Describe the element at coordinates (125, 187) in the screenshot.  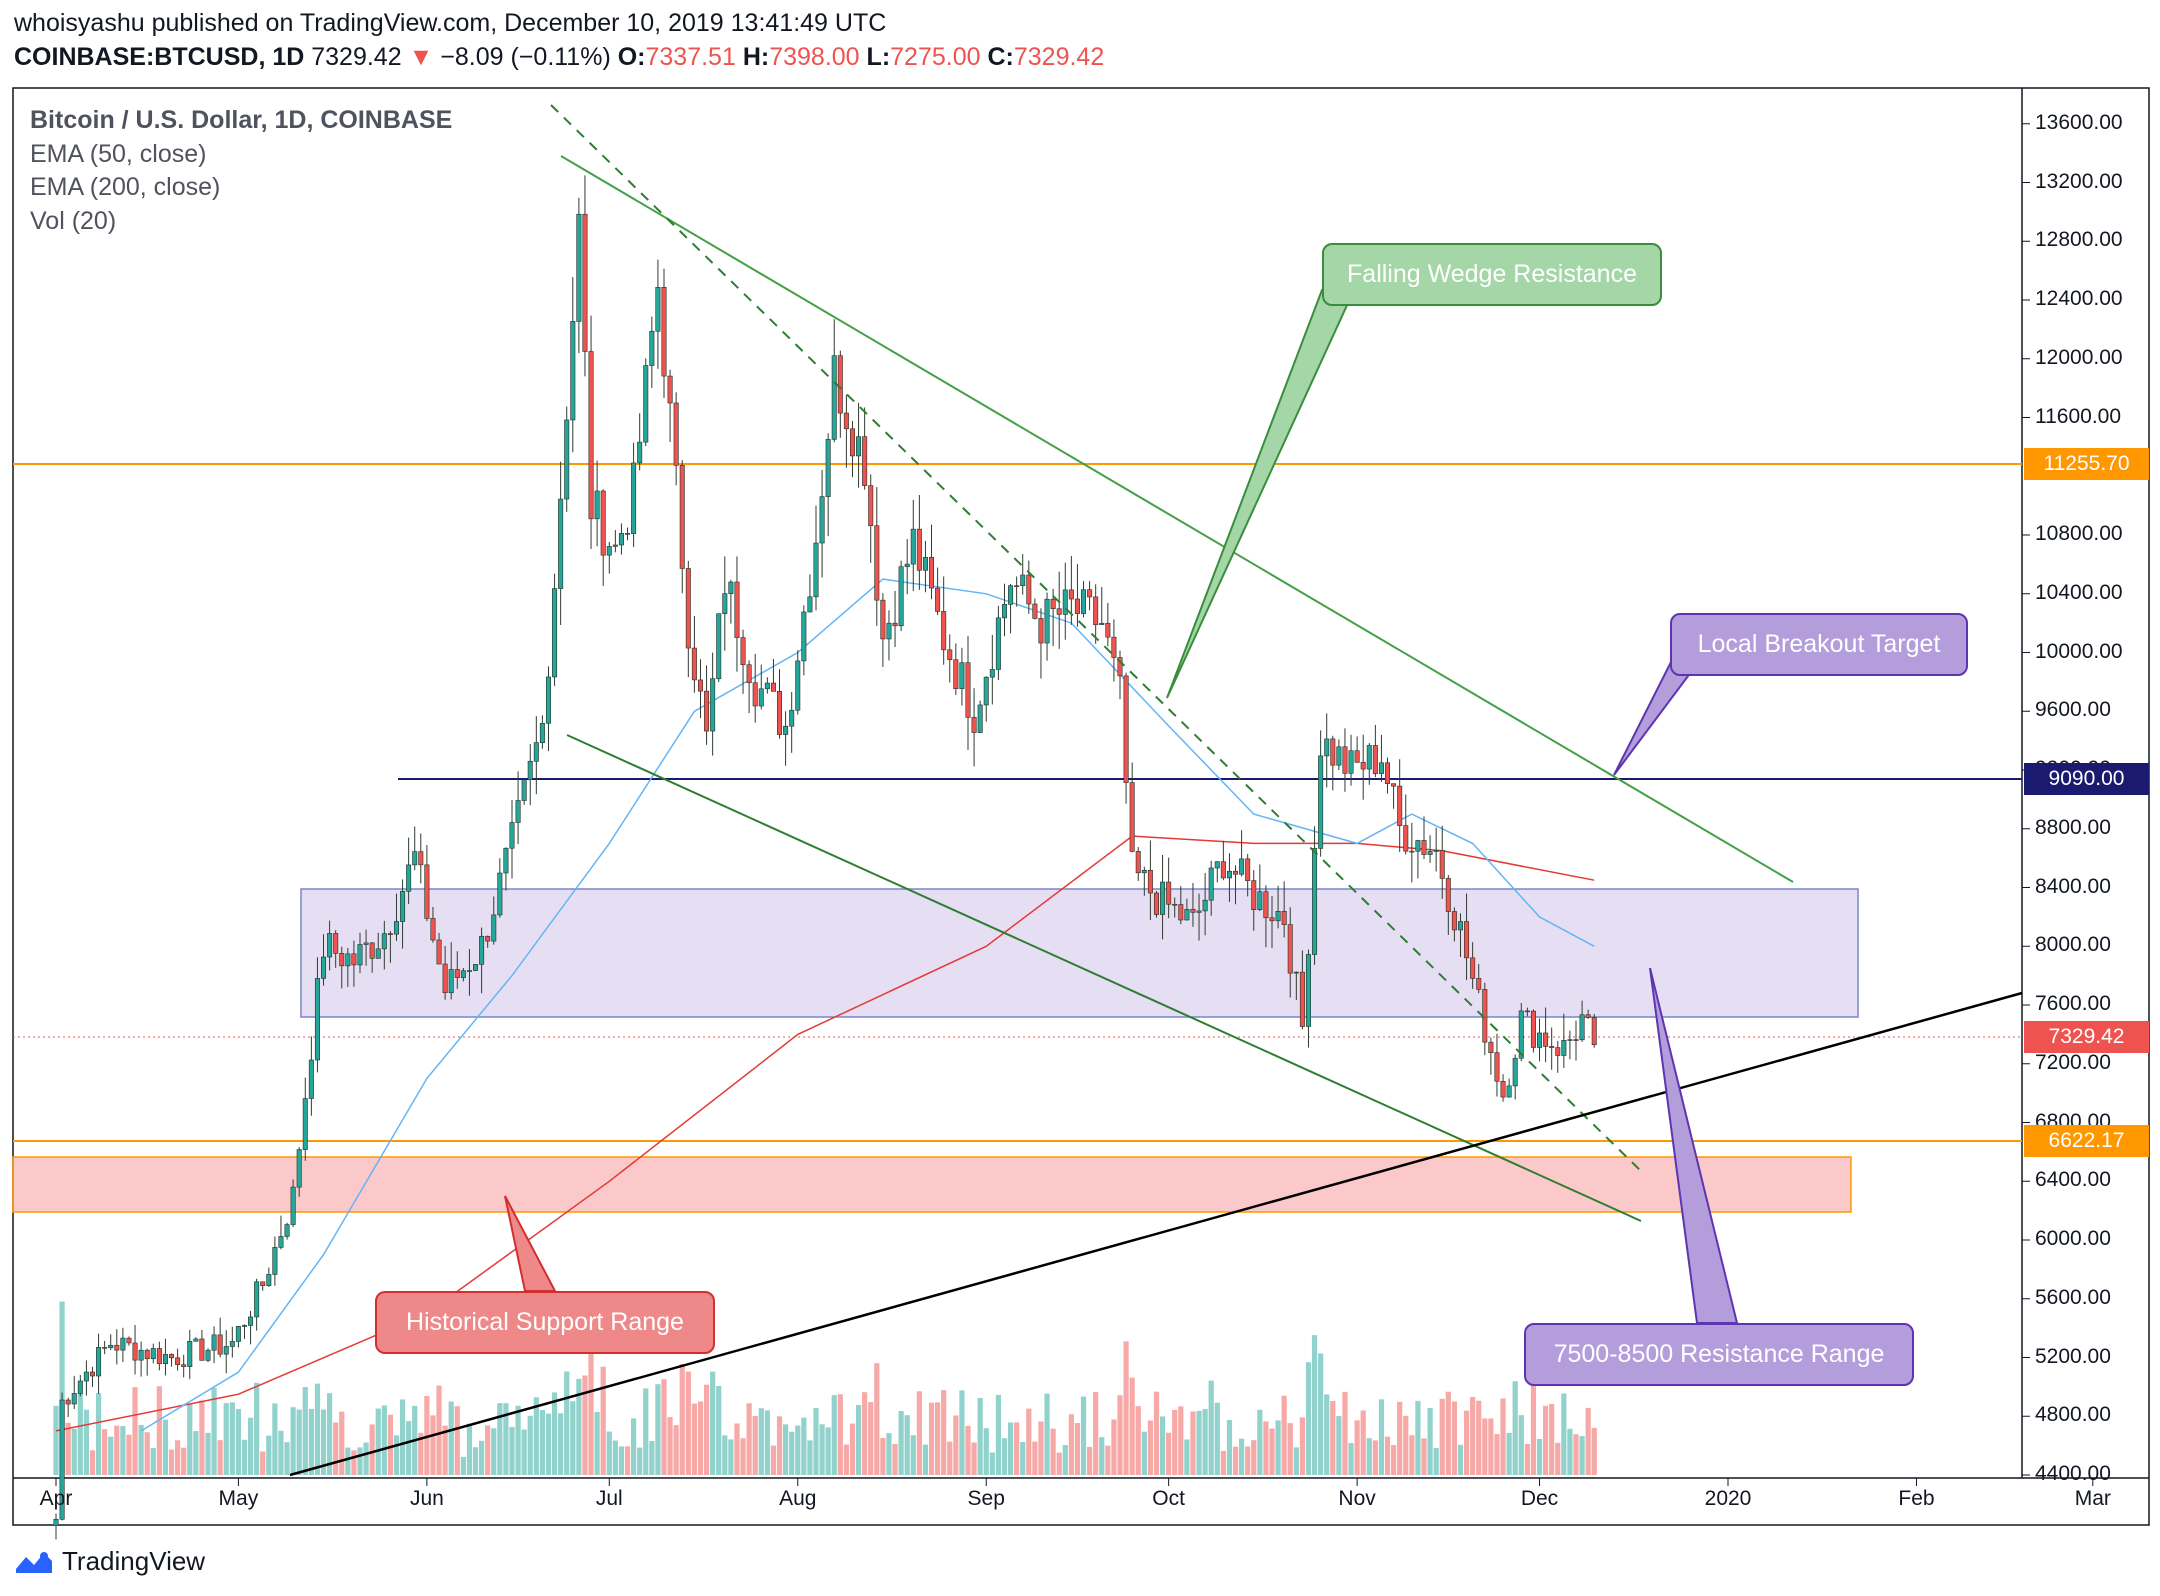
I see `legend-ema200: EMA (200, close)` at that location.